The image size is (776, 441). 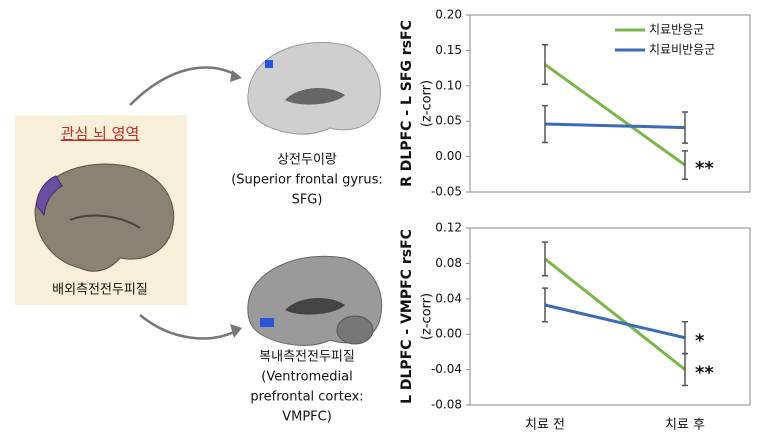 What do you see at coordinates (100, 290) in the screenshot?
I see `region-label: 배외측전전두피질` at bounding box center [100, 290].